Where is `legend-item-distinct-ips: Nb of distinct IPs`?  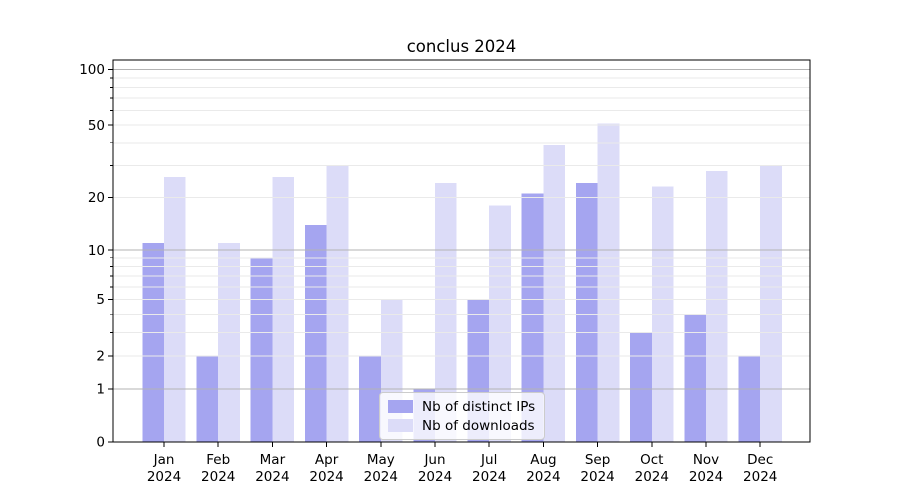 legend-item-distinct-ips: Nb of distinct IPs is located at coordinates (461, 406).